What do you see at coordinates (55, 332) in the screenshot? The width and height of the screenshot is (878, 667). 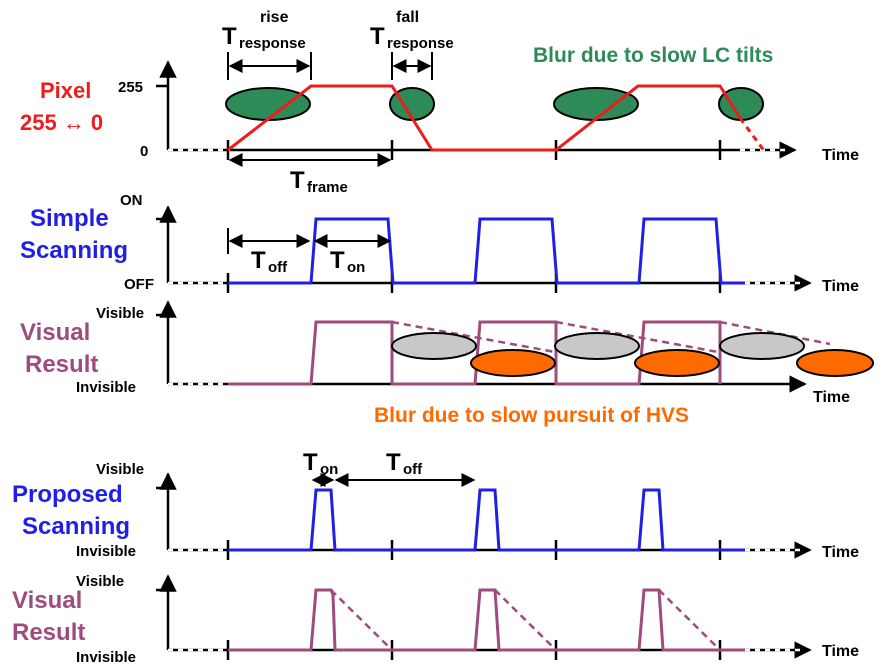 I see `vis1-title-line1: Visual` at bounding box center [55, 332].